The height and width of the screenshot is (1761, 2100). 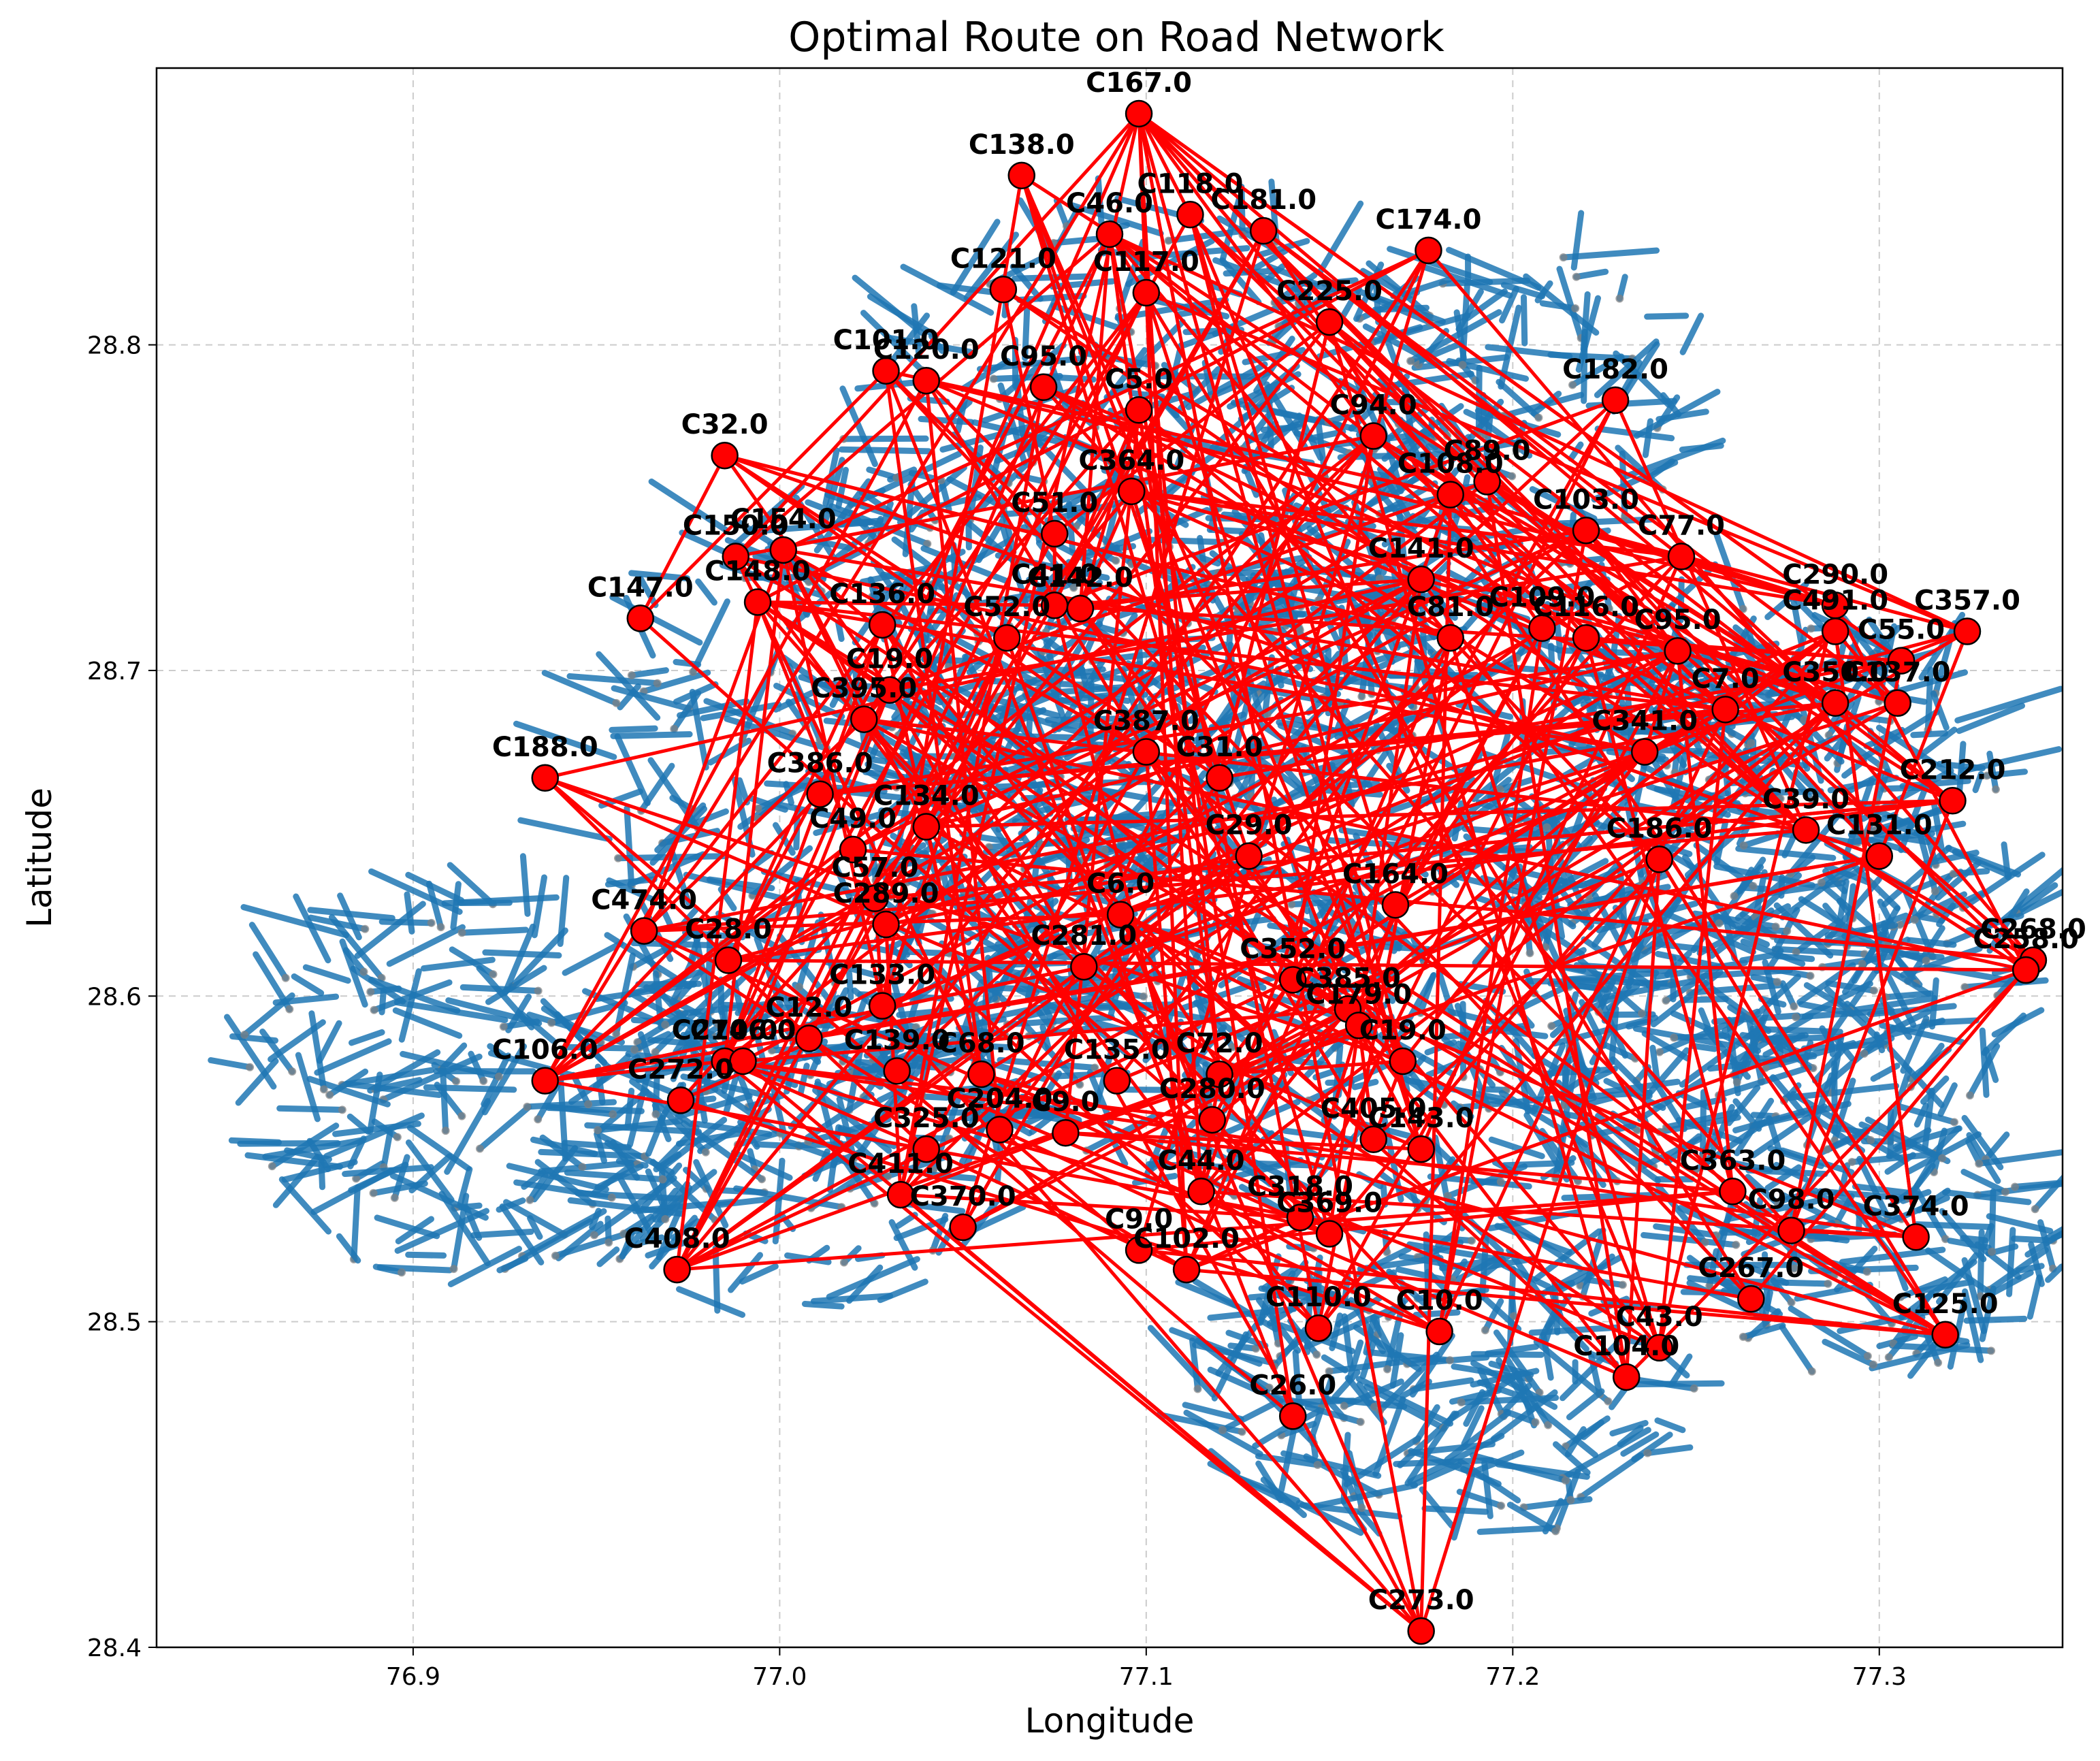 I want to click on stop-label: C135.0, so click(x=1117, y=1050).